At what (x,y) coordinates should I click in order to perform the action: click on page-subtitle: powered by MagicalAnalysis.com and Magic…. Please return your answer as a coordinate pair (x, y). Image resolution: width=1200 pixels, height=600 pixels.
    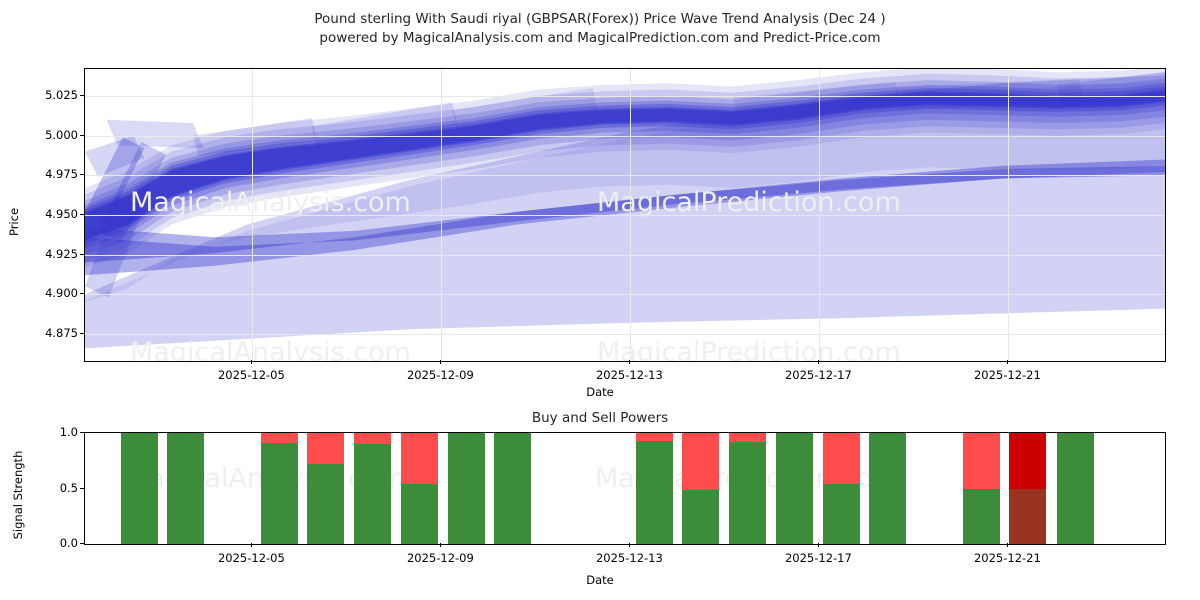
    Looking at the image, I should click on (600, 38).